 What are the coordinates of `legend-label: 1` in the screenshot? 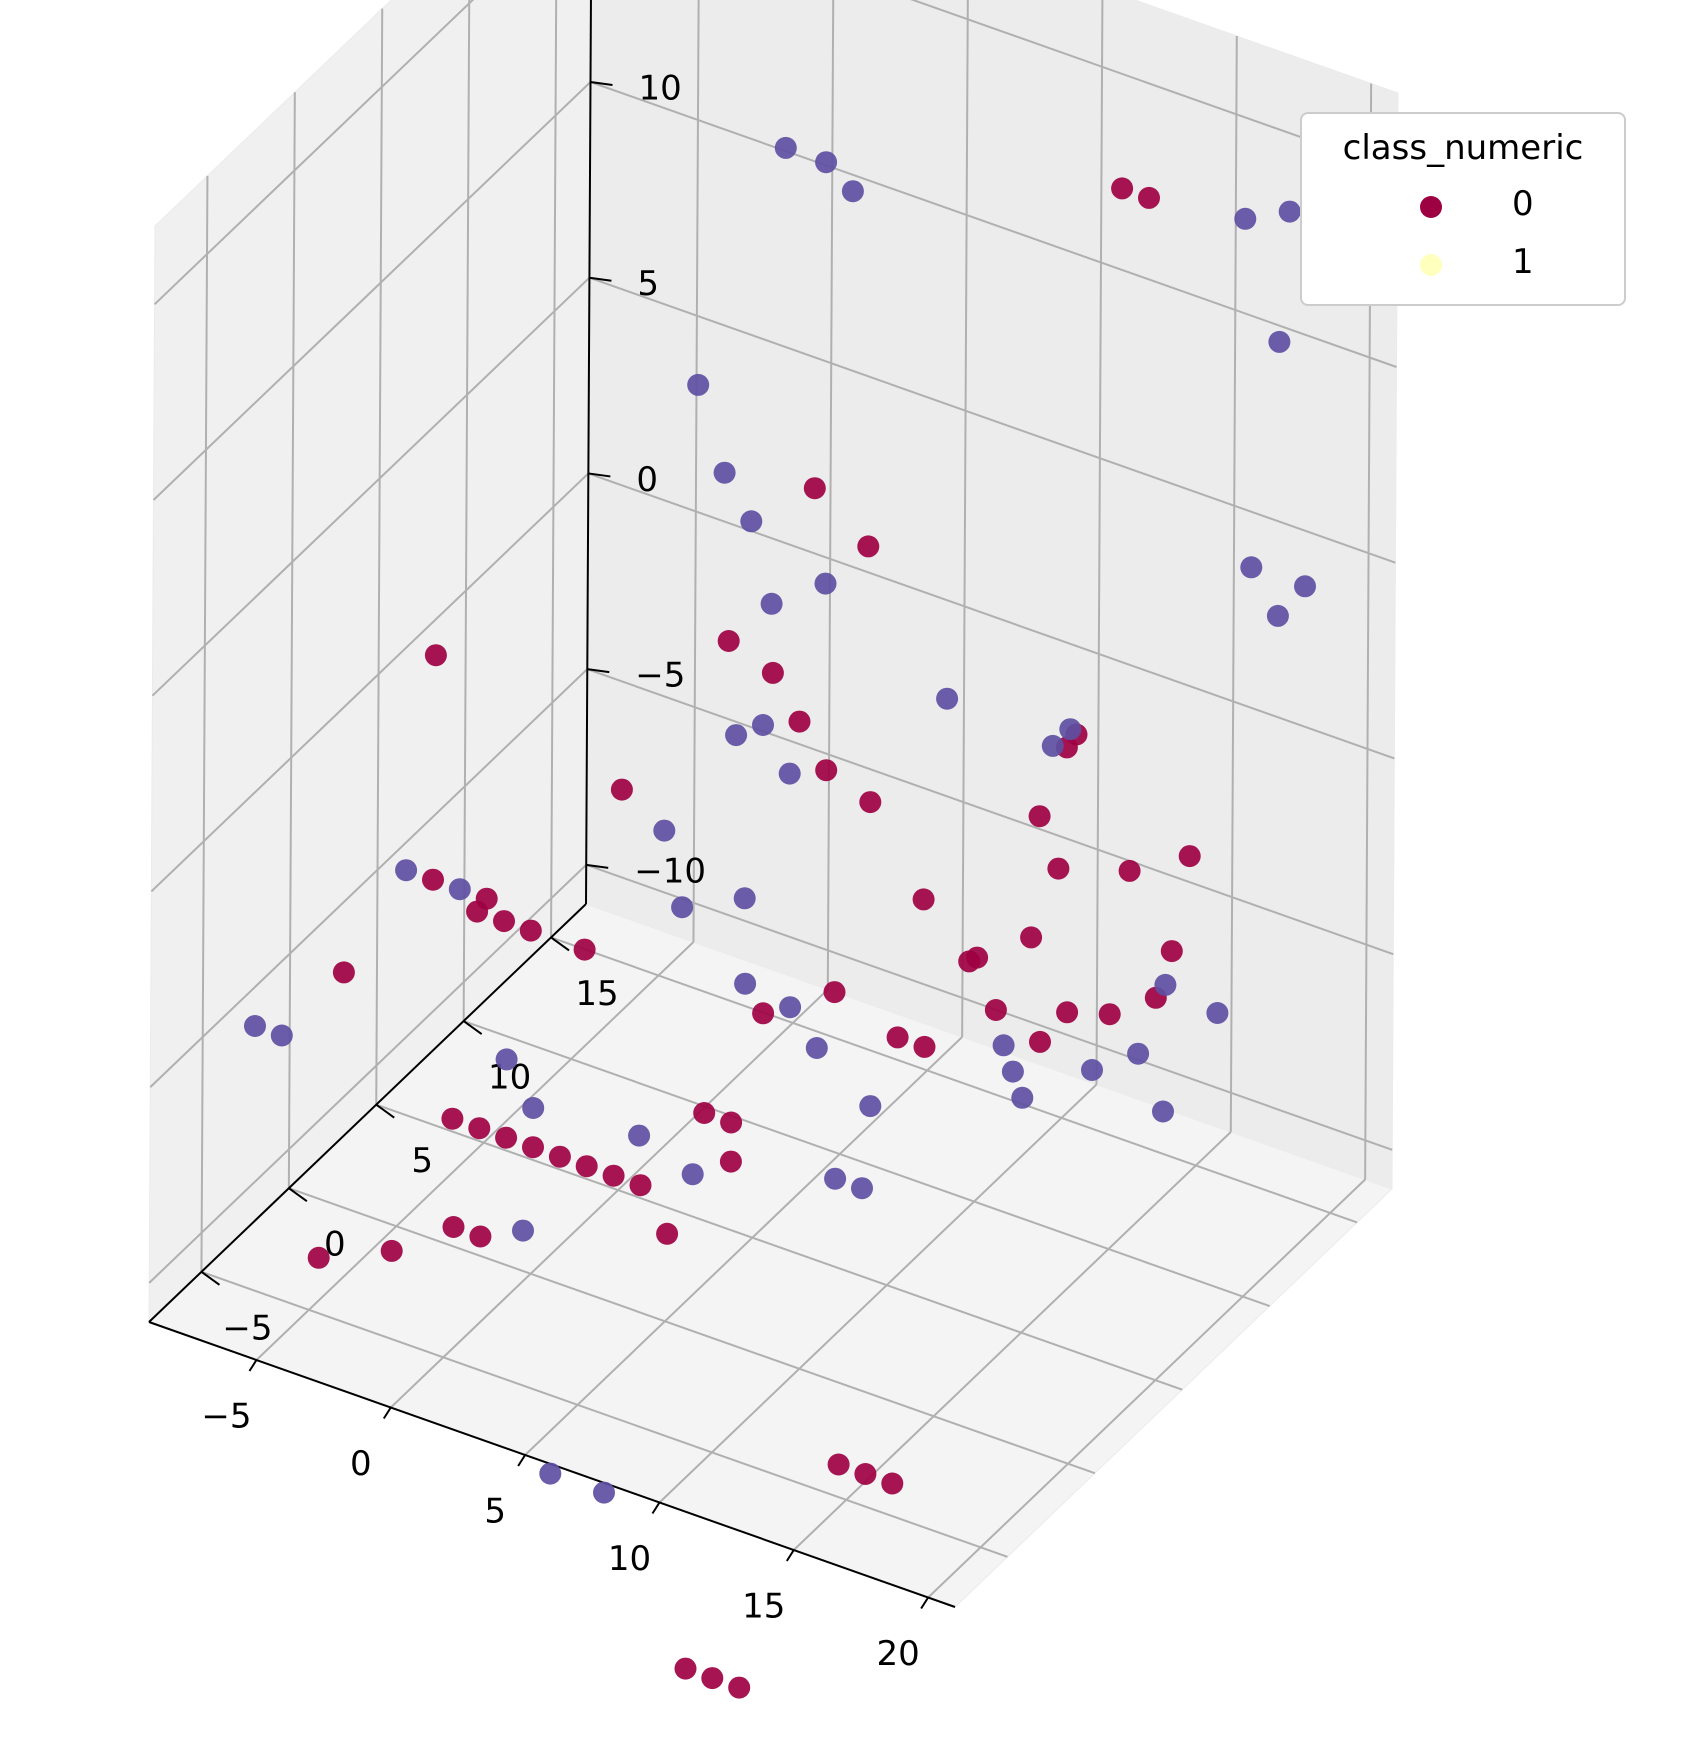 It's located at (1523, 262).